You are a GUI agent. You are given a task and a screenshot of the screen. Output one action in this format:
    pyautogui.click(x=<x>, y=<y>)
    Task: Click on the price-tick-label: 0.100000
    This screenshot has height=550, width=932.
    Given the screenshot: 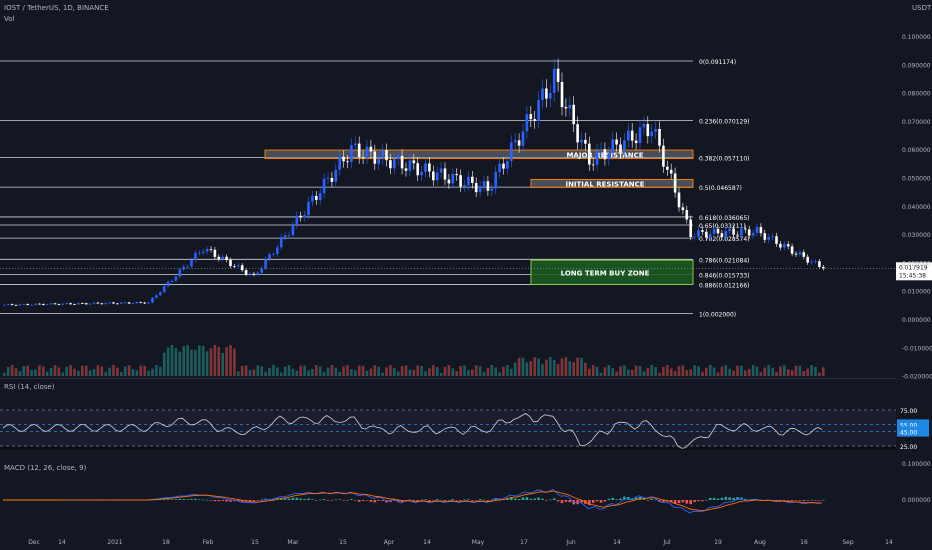 What is the action you would take?
    pyautogui.click(x=916, y=37)
    